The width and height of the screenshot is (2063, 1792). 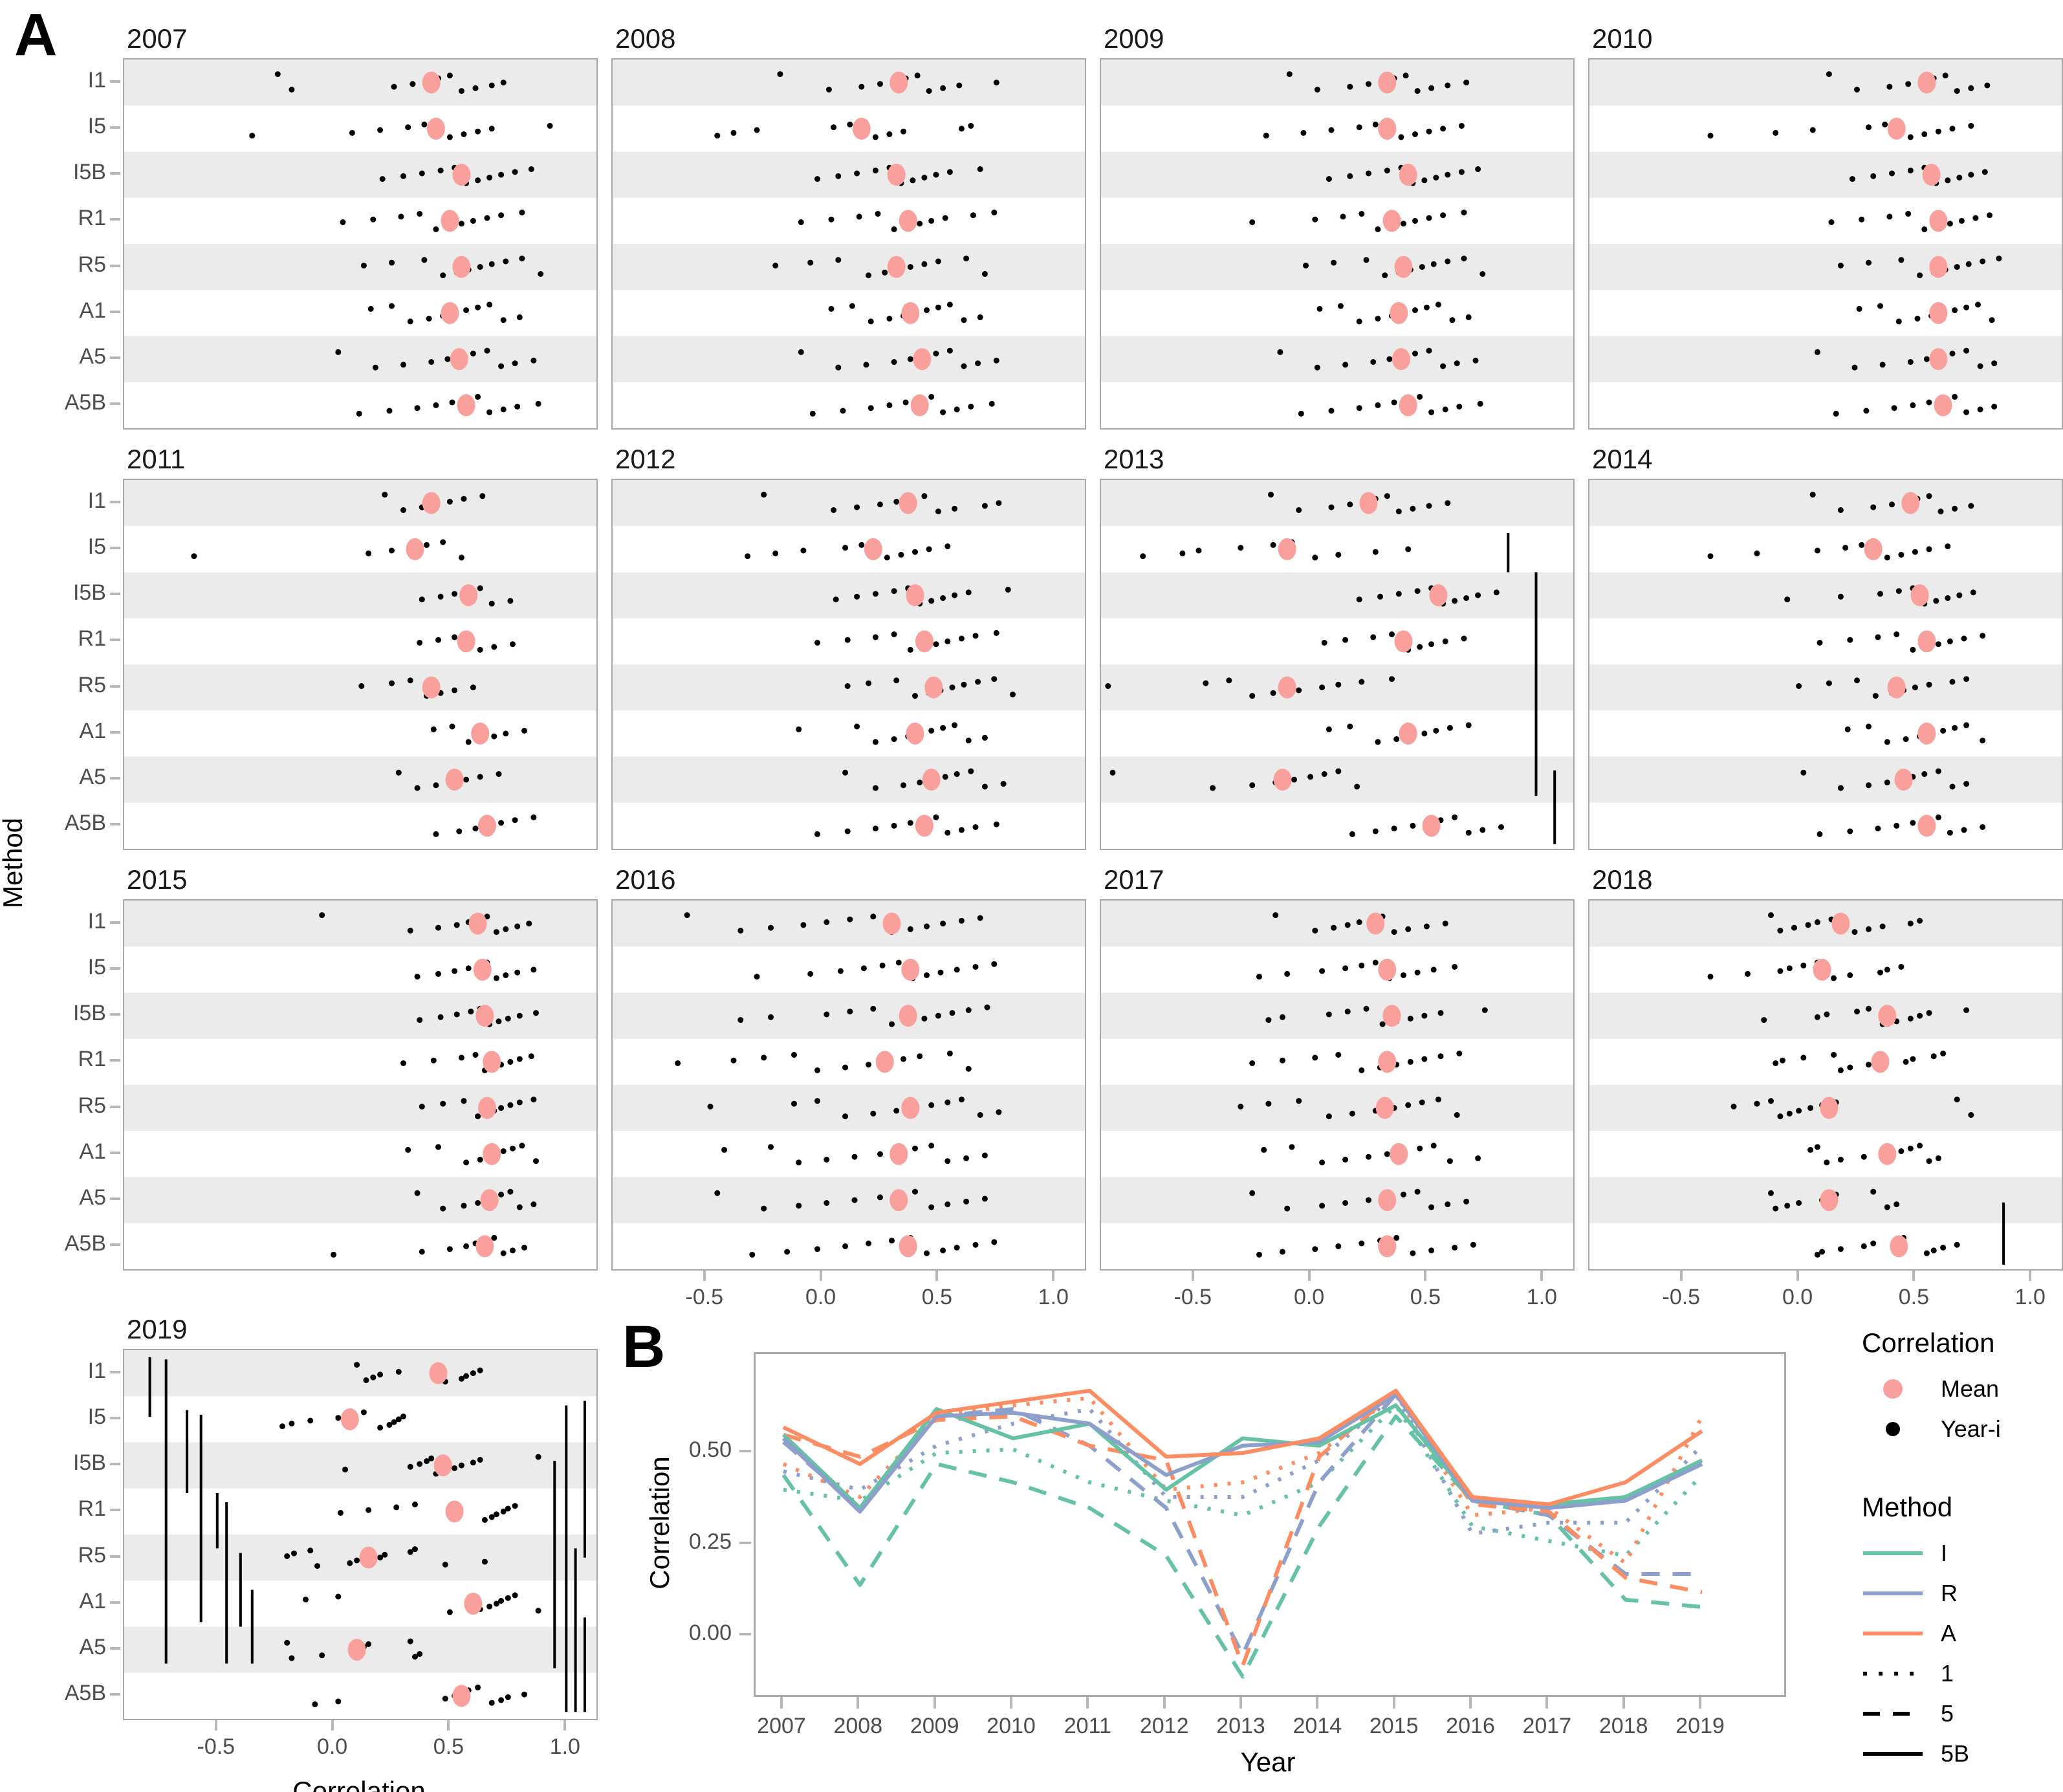 What do you see at coordinates (1622, 879) in the screenshot?
I see `subplot-title-2018: 2018` at bounding box center [1622, 879].